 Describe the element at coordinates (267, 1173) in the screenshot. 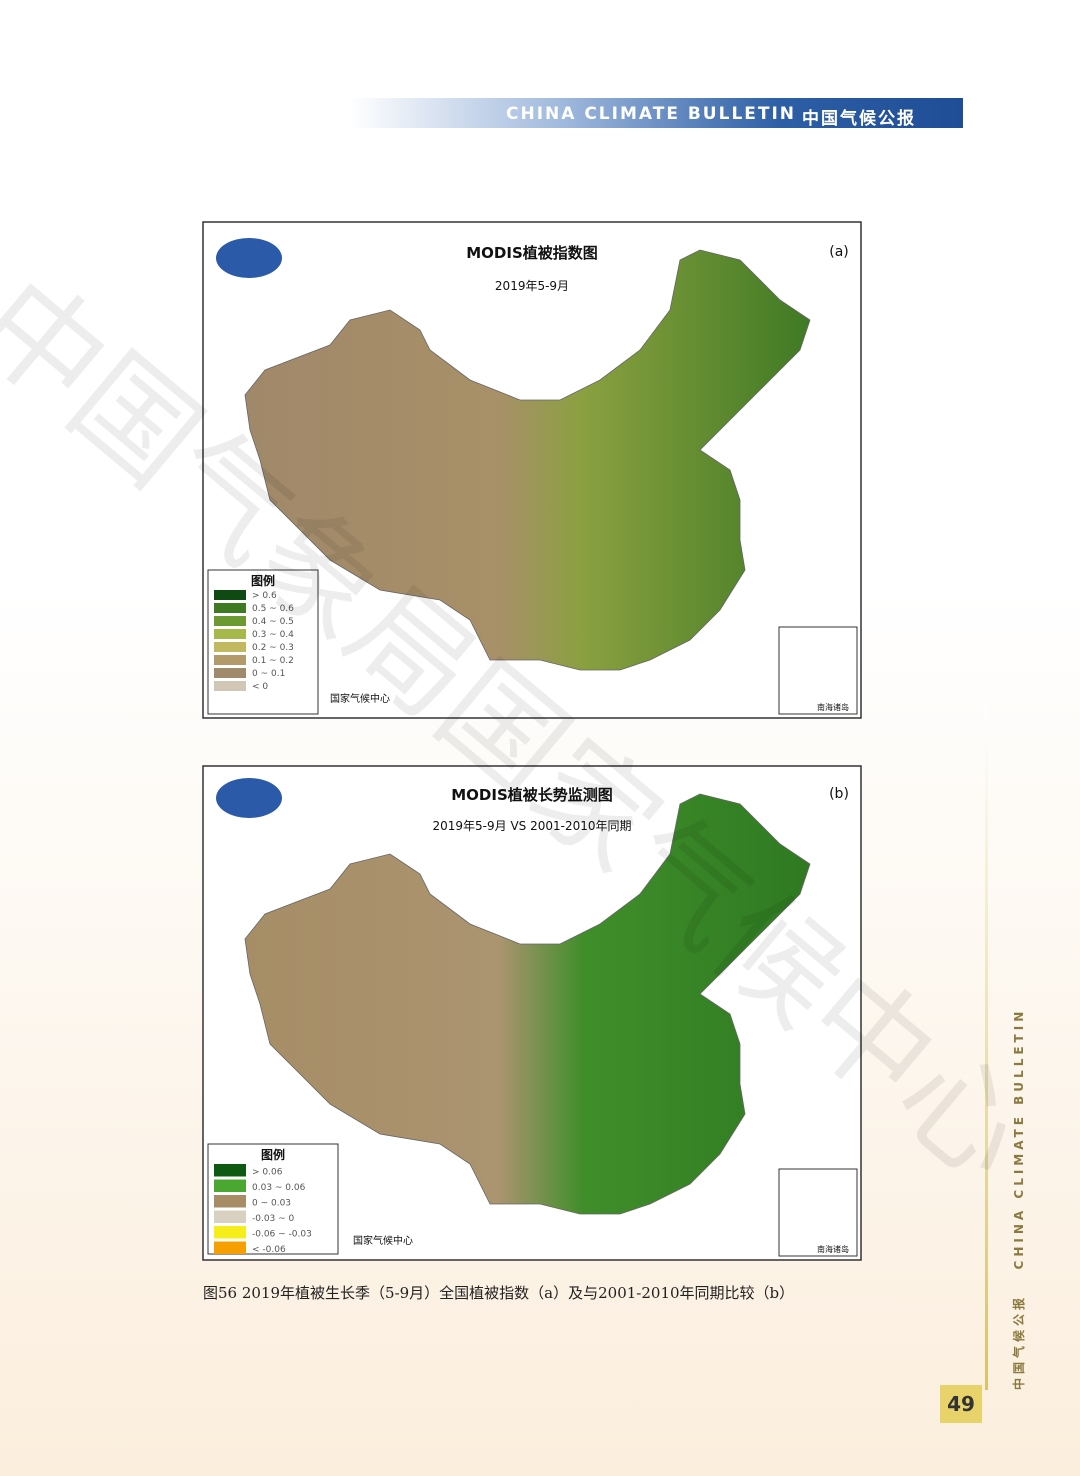

I see `legend-label: > 0.06` at that location.